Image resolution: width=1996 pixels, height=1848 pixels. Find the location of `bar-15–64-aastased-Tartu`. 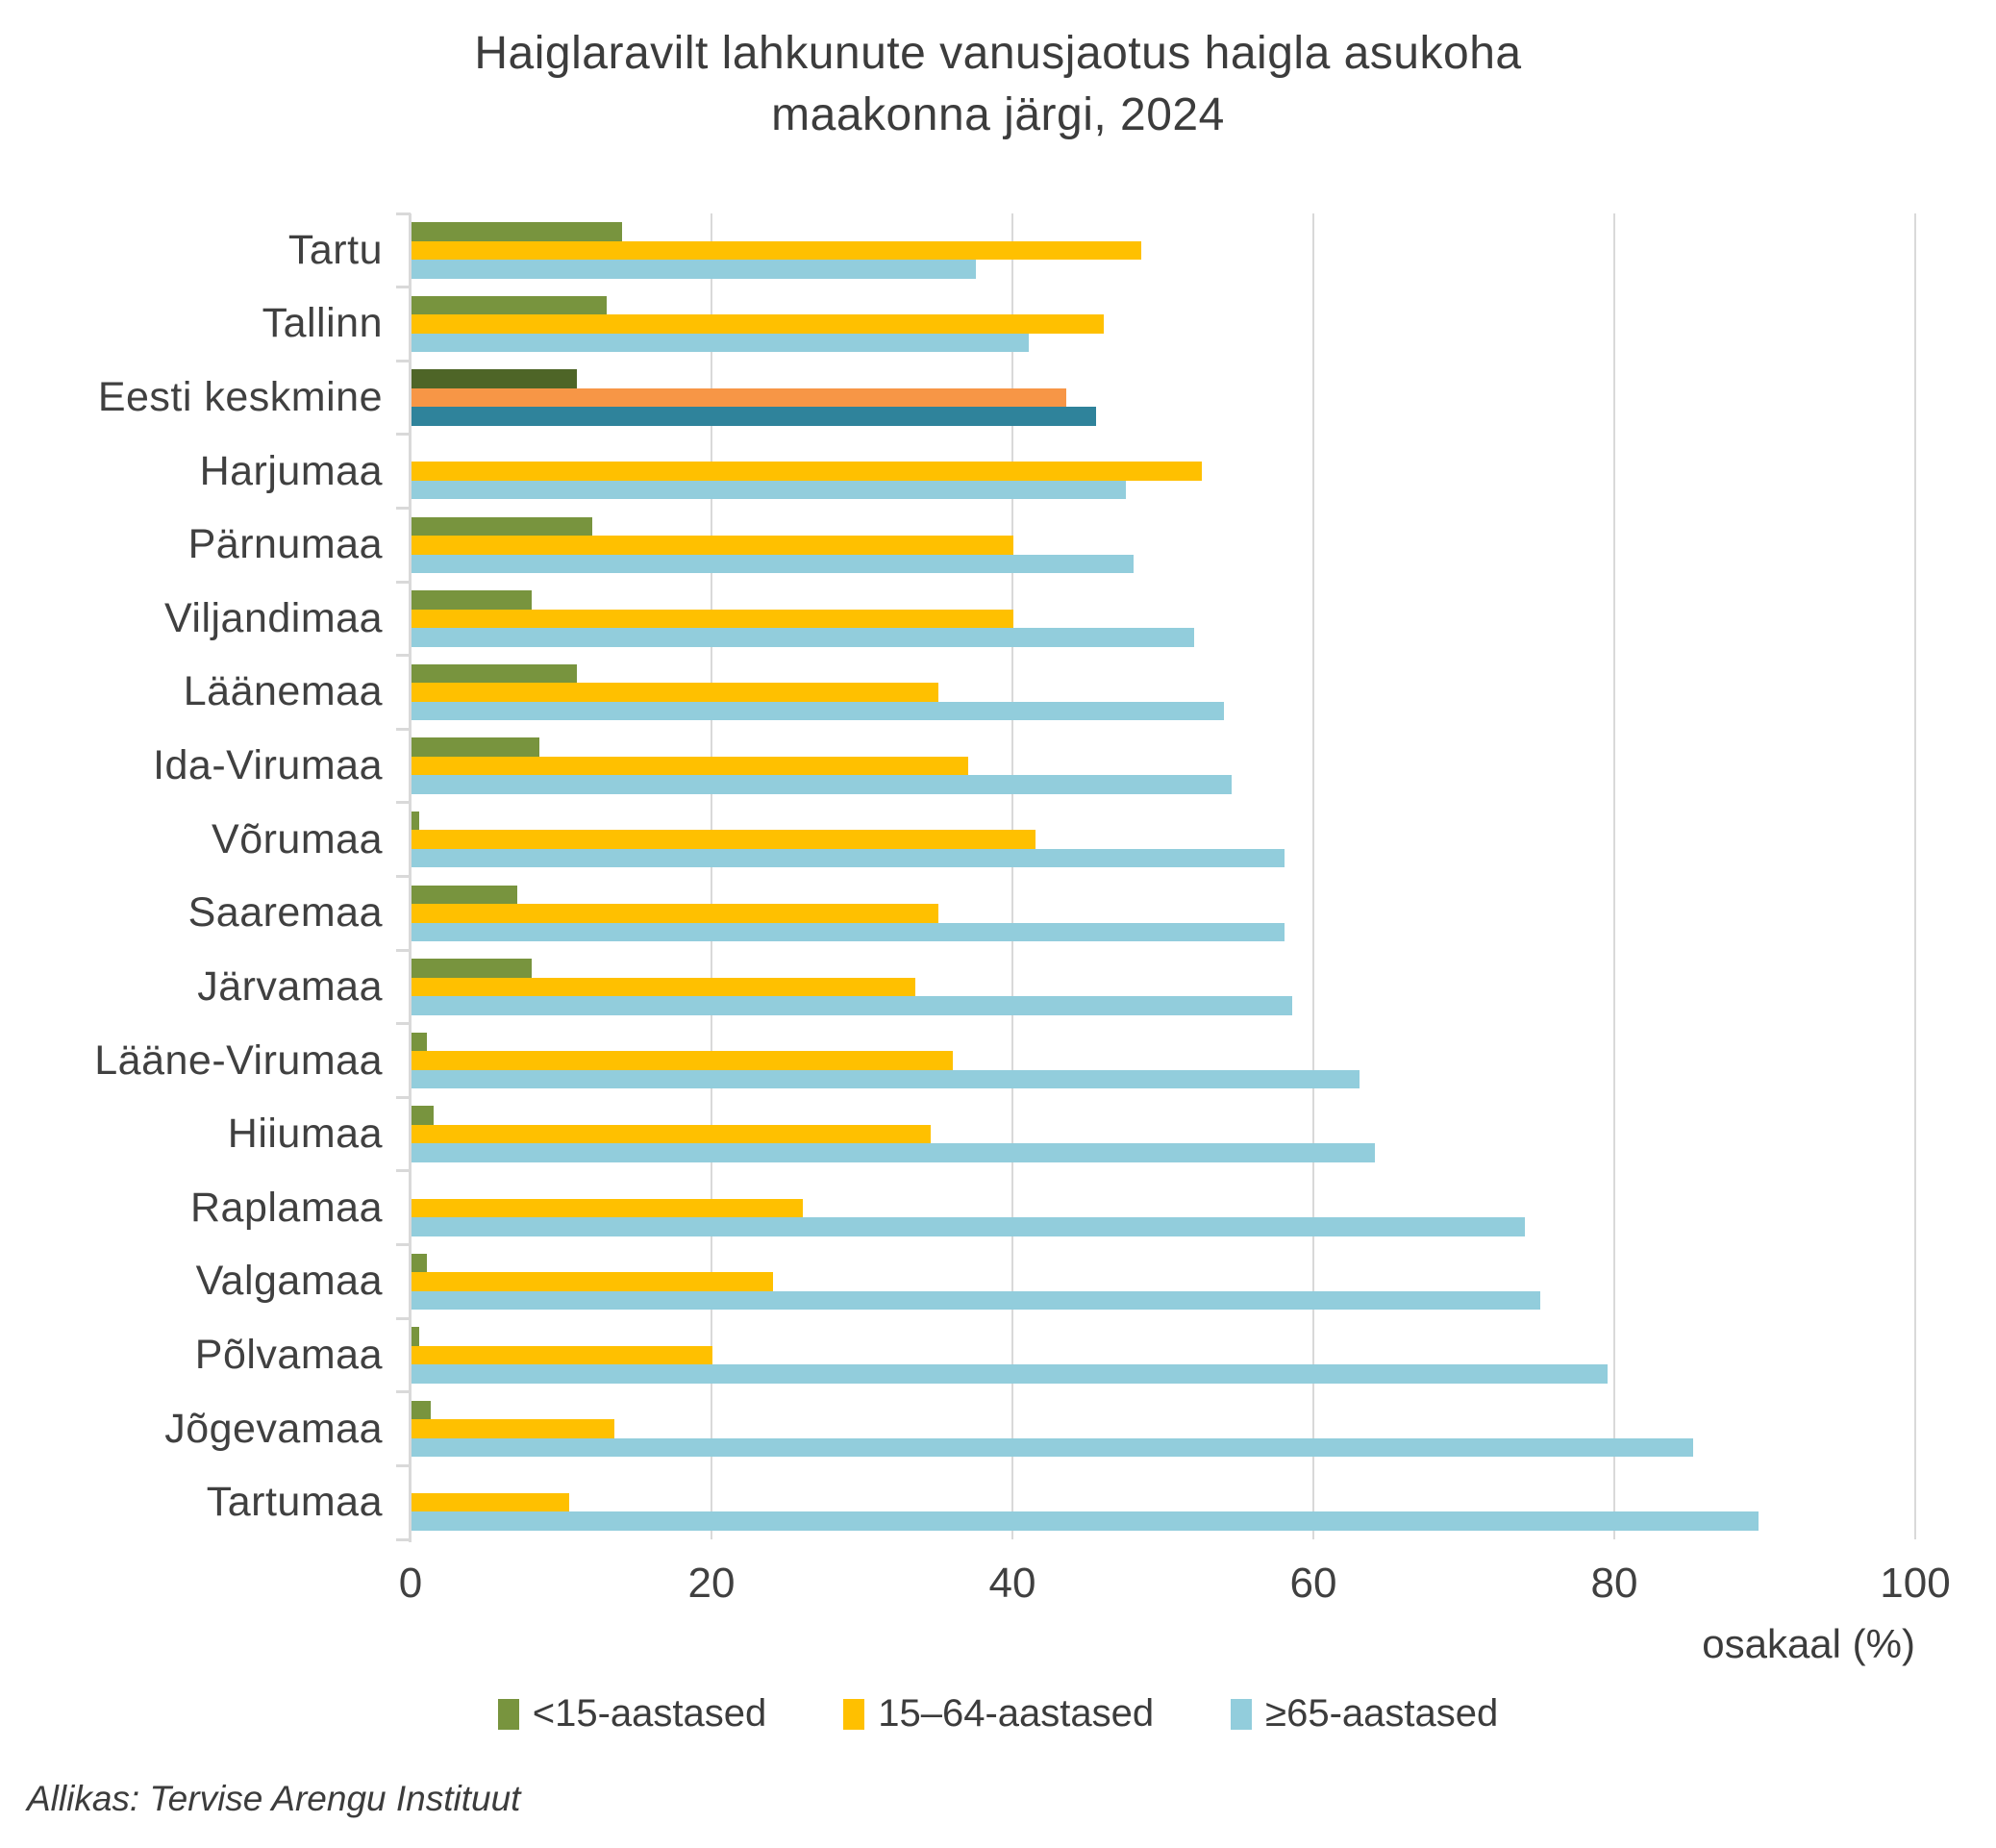

bar-15–64-aastased-Tartu is located at coordinates (777, 251).